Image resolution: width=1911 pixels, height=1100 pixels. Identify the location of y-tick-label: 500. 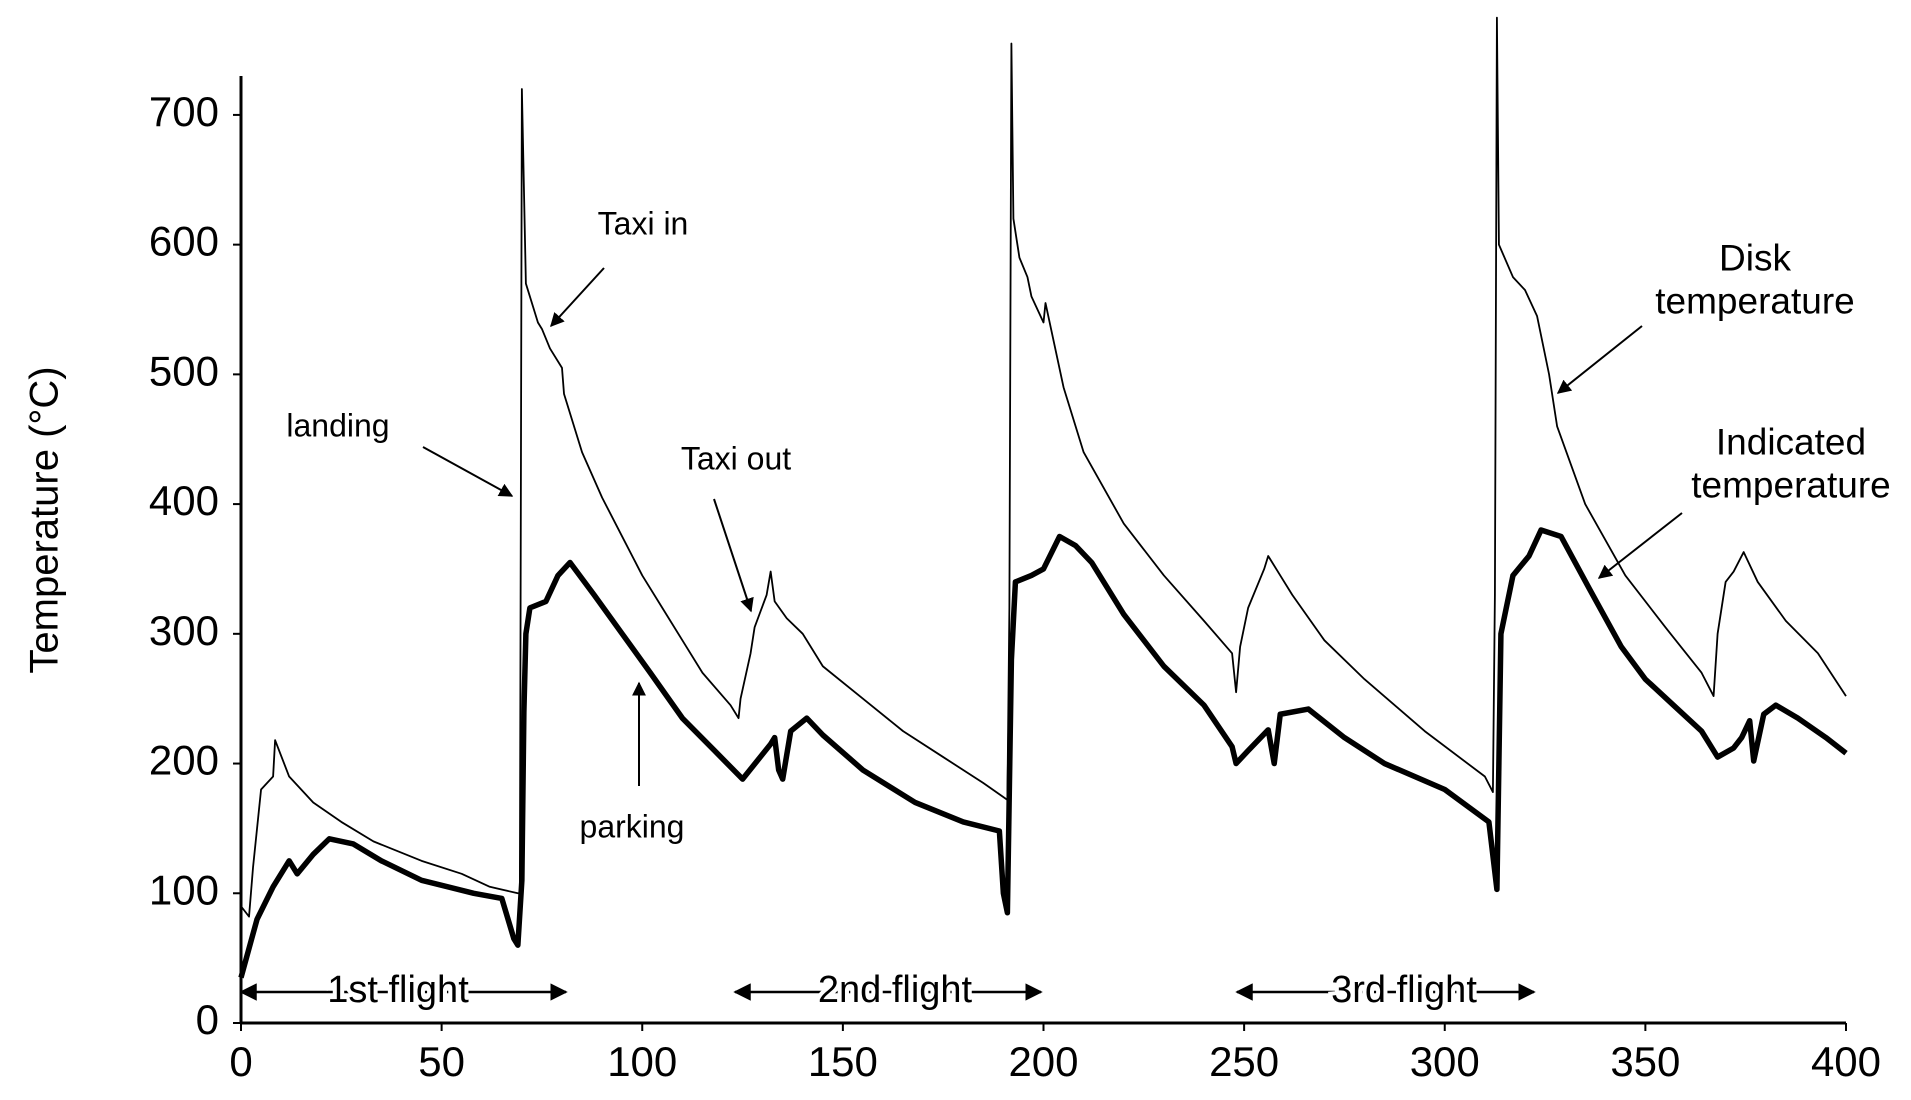
(184, 370).